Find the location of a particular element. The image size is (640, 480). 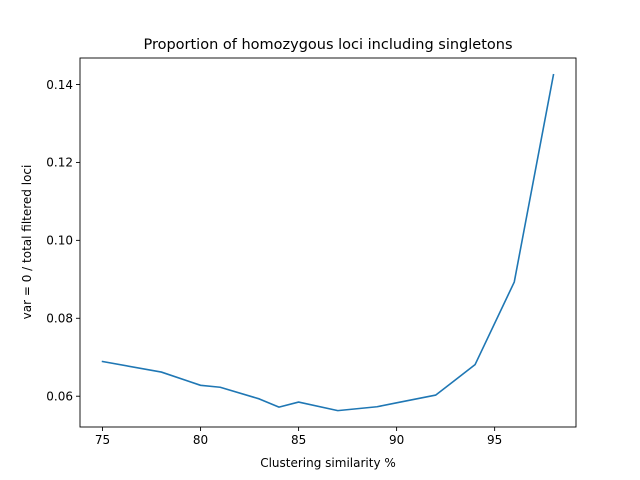

y-tick-label: 0.12 is located at coordinates (59, 163).